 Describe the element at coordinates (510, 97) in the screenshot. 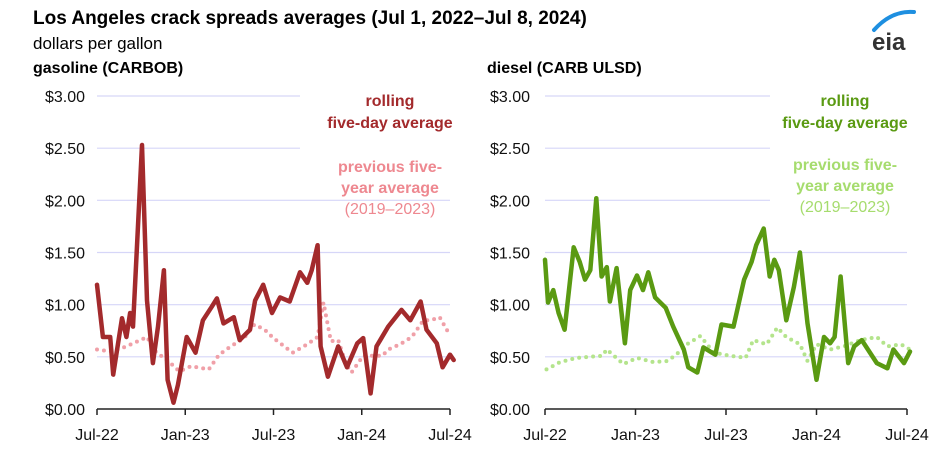

I see `diesel-y-tick-label: $3.00` at that location.